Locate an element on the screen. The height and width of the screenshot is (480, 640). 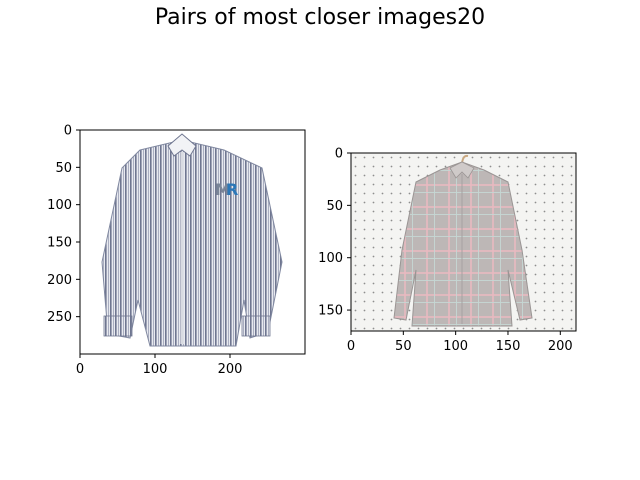
x-tick-label: 150 is located at coordinates (508, 346).